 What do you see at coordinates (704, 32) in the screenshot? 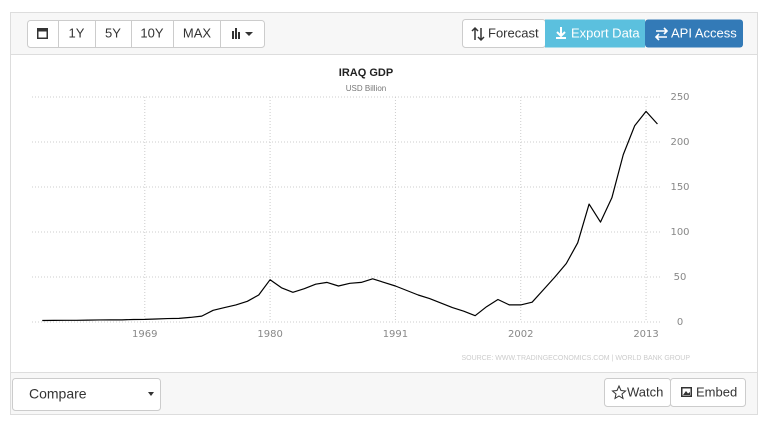
I see `button-label: API Access` at bounding box center [704, 32].